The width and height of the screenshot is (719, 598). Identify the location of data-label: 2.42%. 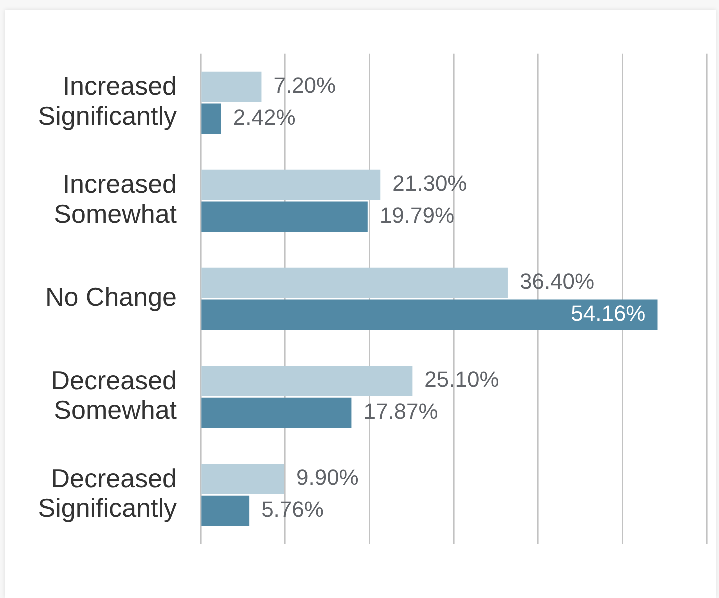
(264, 117).